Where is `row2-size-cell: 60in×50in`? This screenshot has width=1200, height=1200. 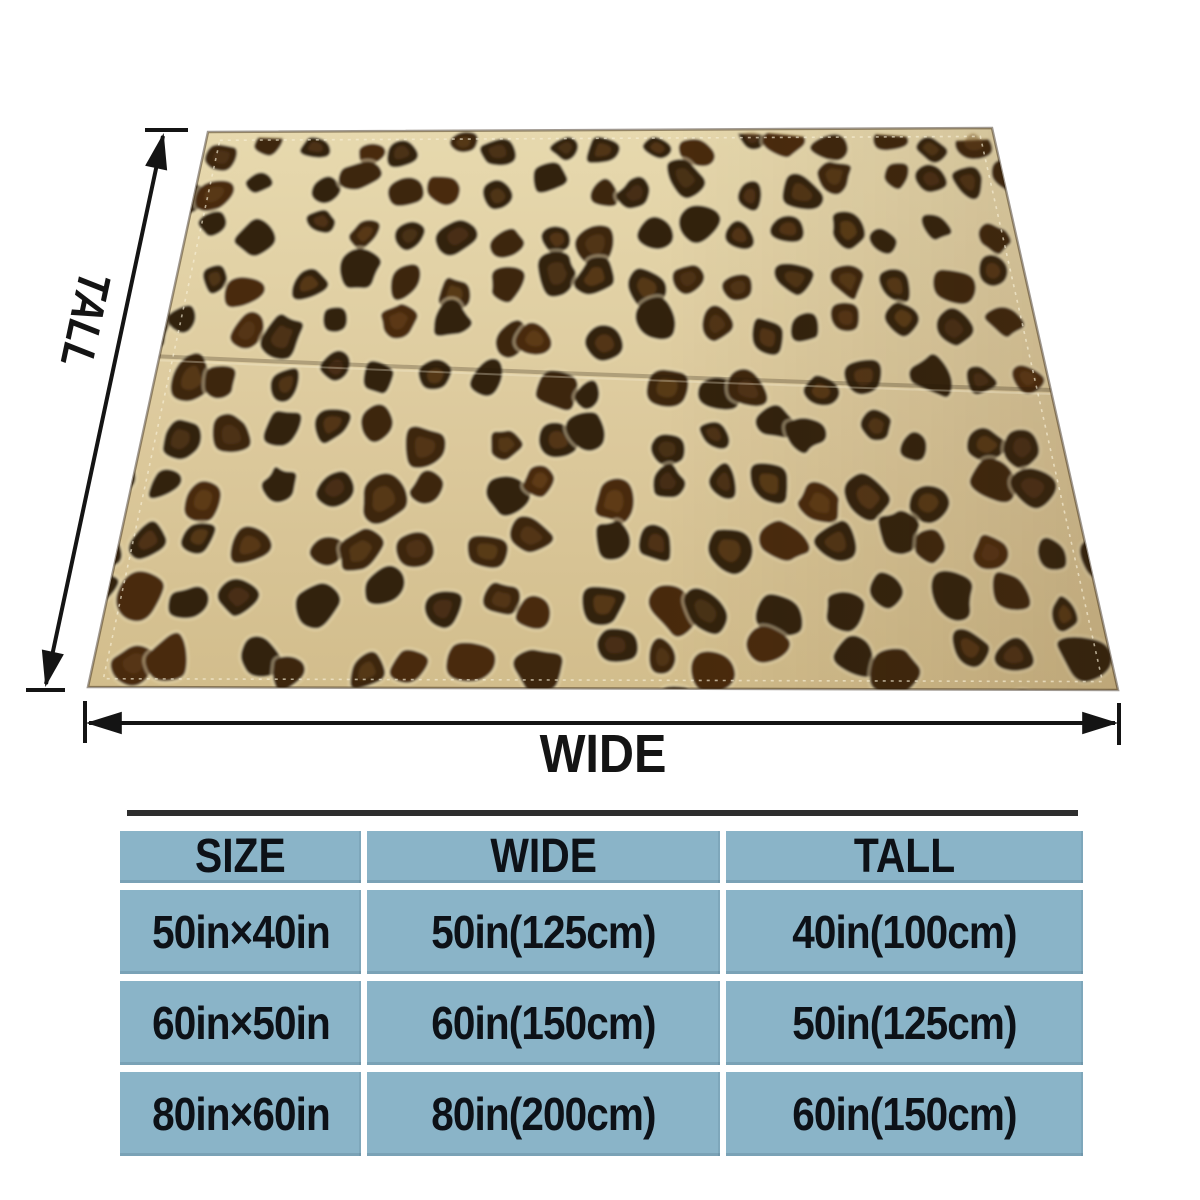
row2-size-cell: 60in×50in is located at coordinates (240, 1023).